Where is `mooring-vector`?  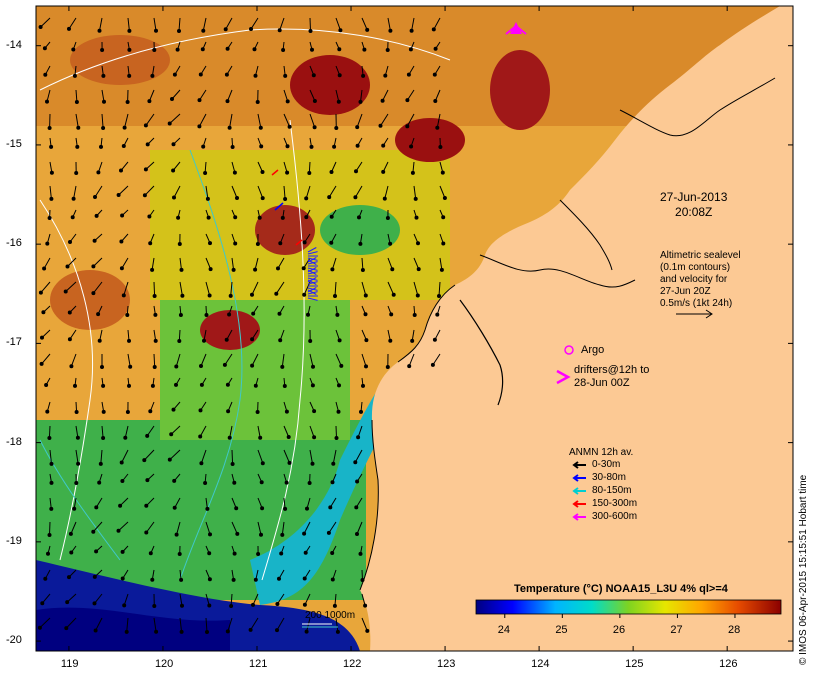
mooring-vector is located at coordinates (312, 290).